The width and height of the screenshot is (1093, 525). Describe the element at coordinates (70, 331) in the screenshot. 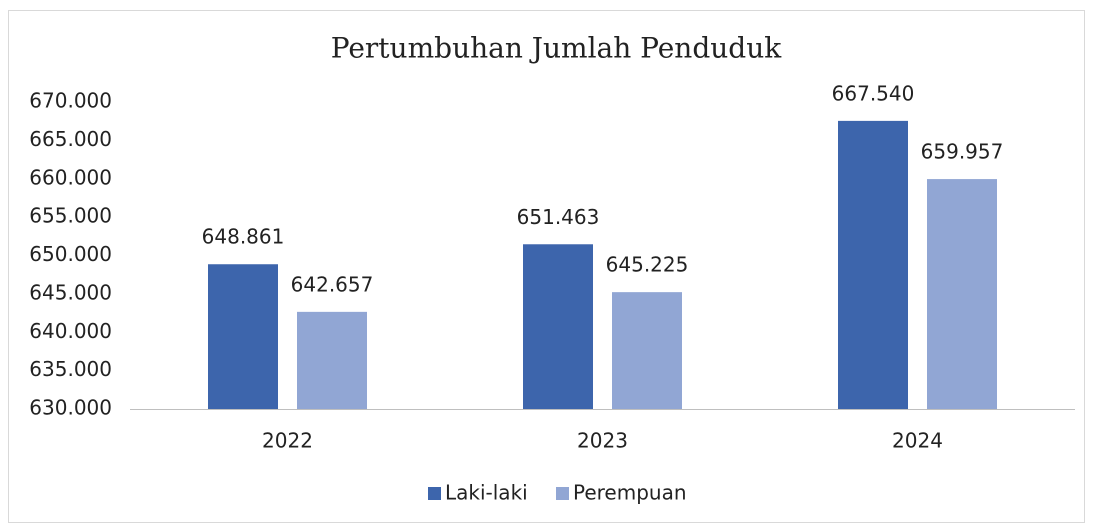

I see `y-tick-label: 640.000` at that location.